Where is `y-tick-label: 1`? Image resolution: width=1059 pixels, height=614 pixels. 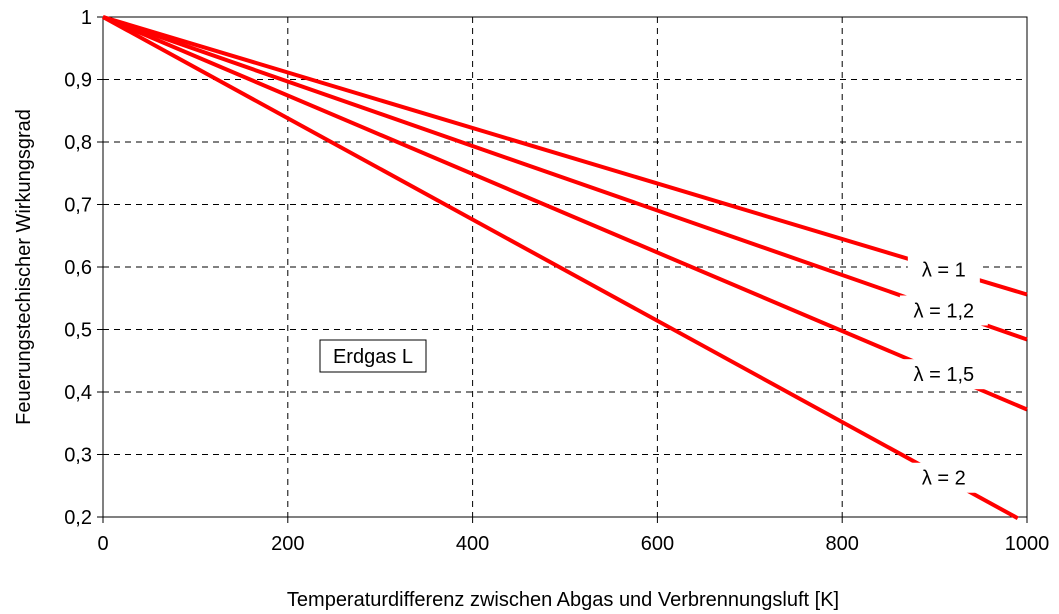
y-tick-label: 1 is located at coordinates (86, 18).